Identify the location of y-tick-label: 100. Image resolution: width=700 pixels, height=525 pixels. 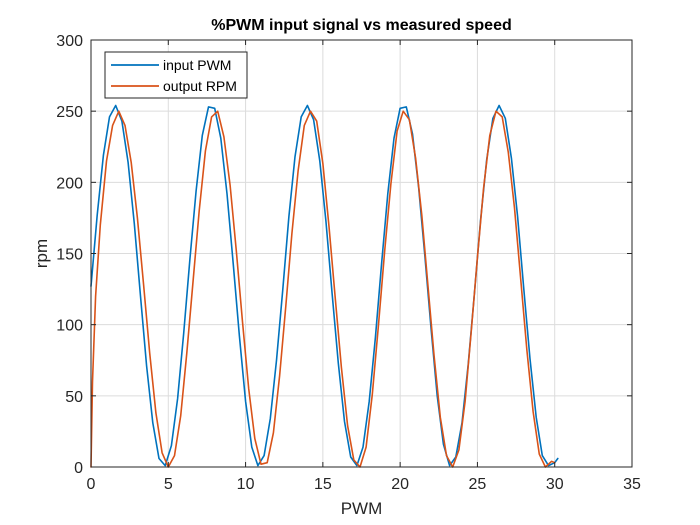
(69, 326).